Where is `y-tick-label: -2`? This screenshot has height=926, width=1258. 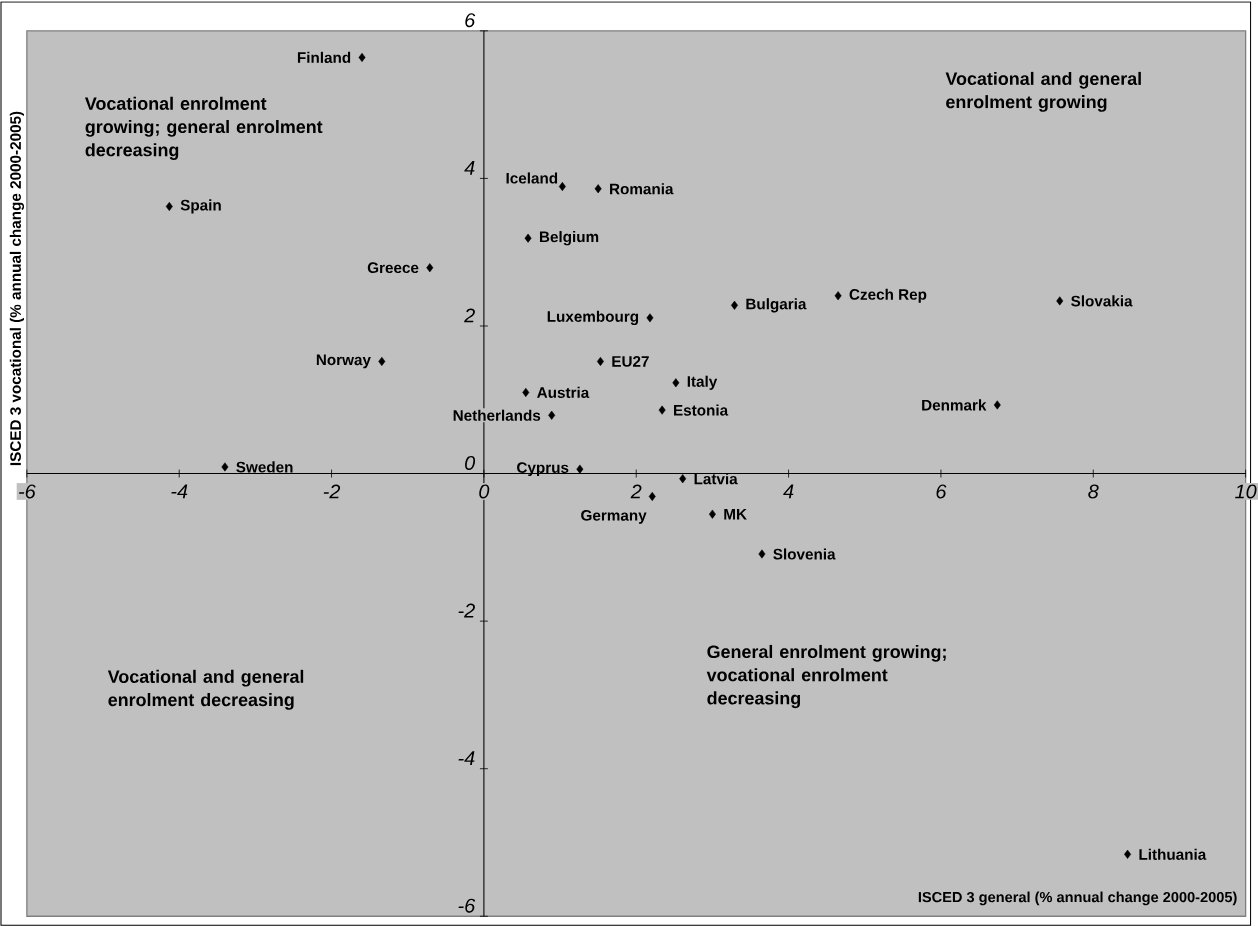 y-tick-label: -2 is located at coordinates (466, 610).